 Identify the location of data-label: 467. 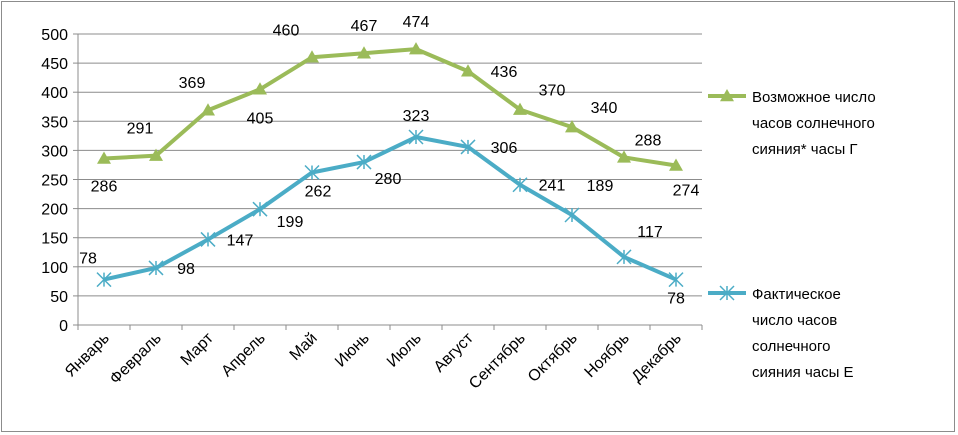
(364, 26).